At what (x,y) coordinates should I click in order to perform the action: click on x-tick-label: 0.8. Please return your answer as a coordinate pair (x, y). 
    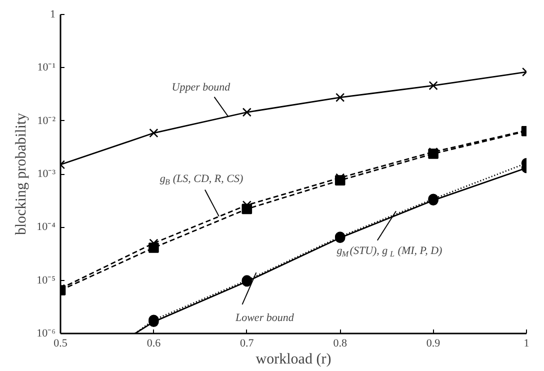
    Looking at the image, I should click on (340, 344).